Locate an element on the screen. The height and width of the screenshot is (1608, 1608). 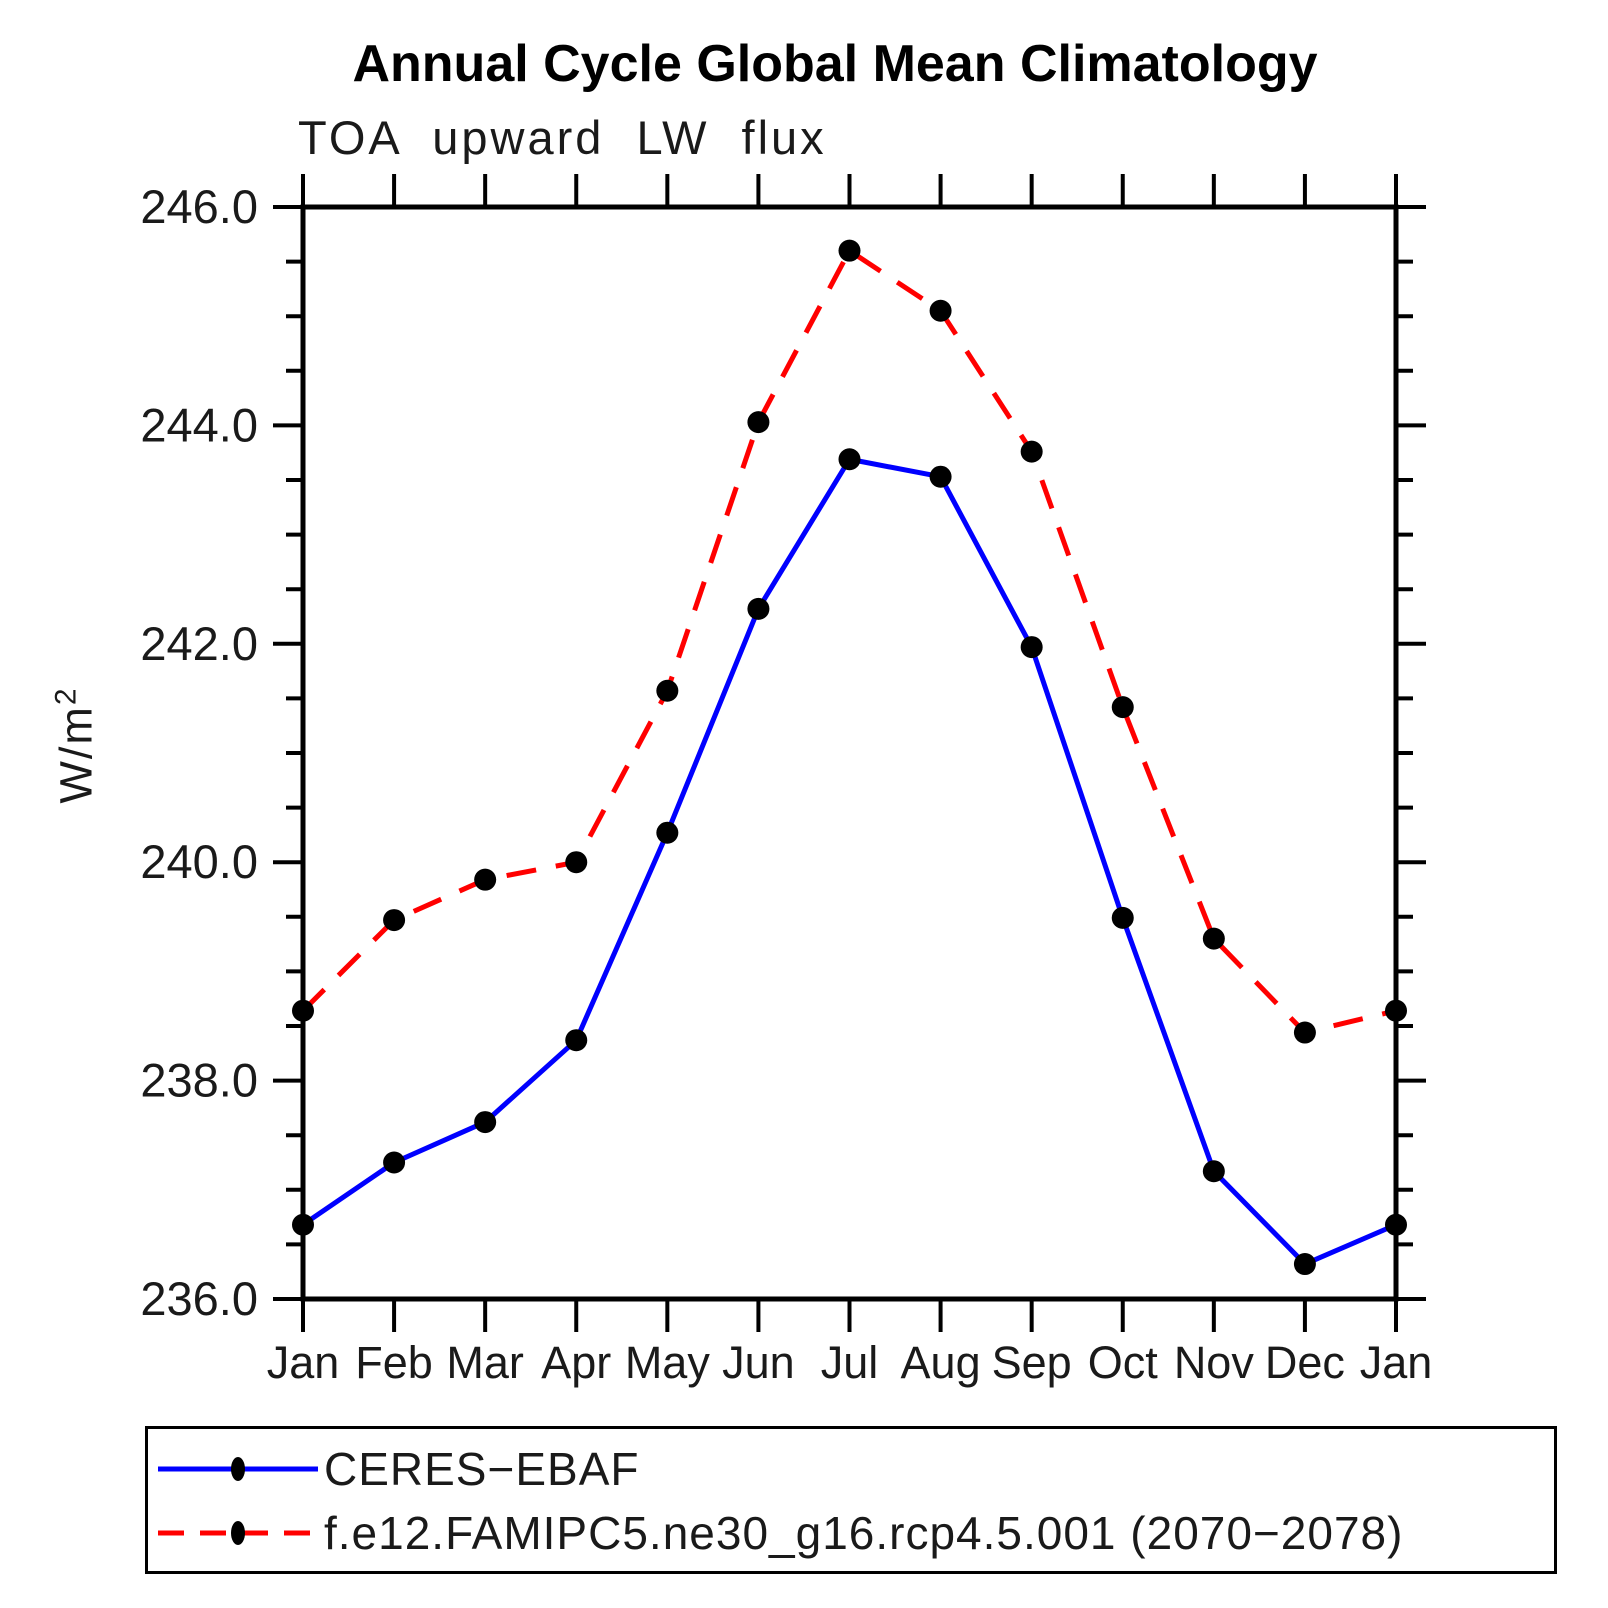
x-tick-label: Feb is located at coordinates (394, 1362).